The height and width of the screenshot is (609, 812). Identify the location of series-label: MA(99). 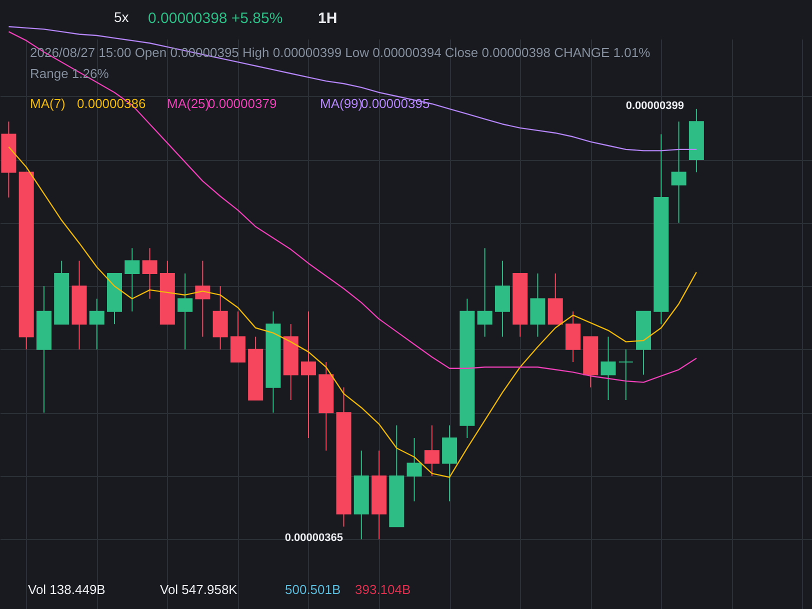
(341, 103).